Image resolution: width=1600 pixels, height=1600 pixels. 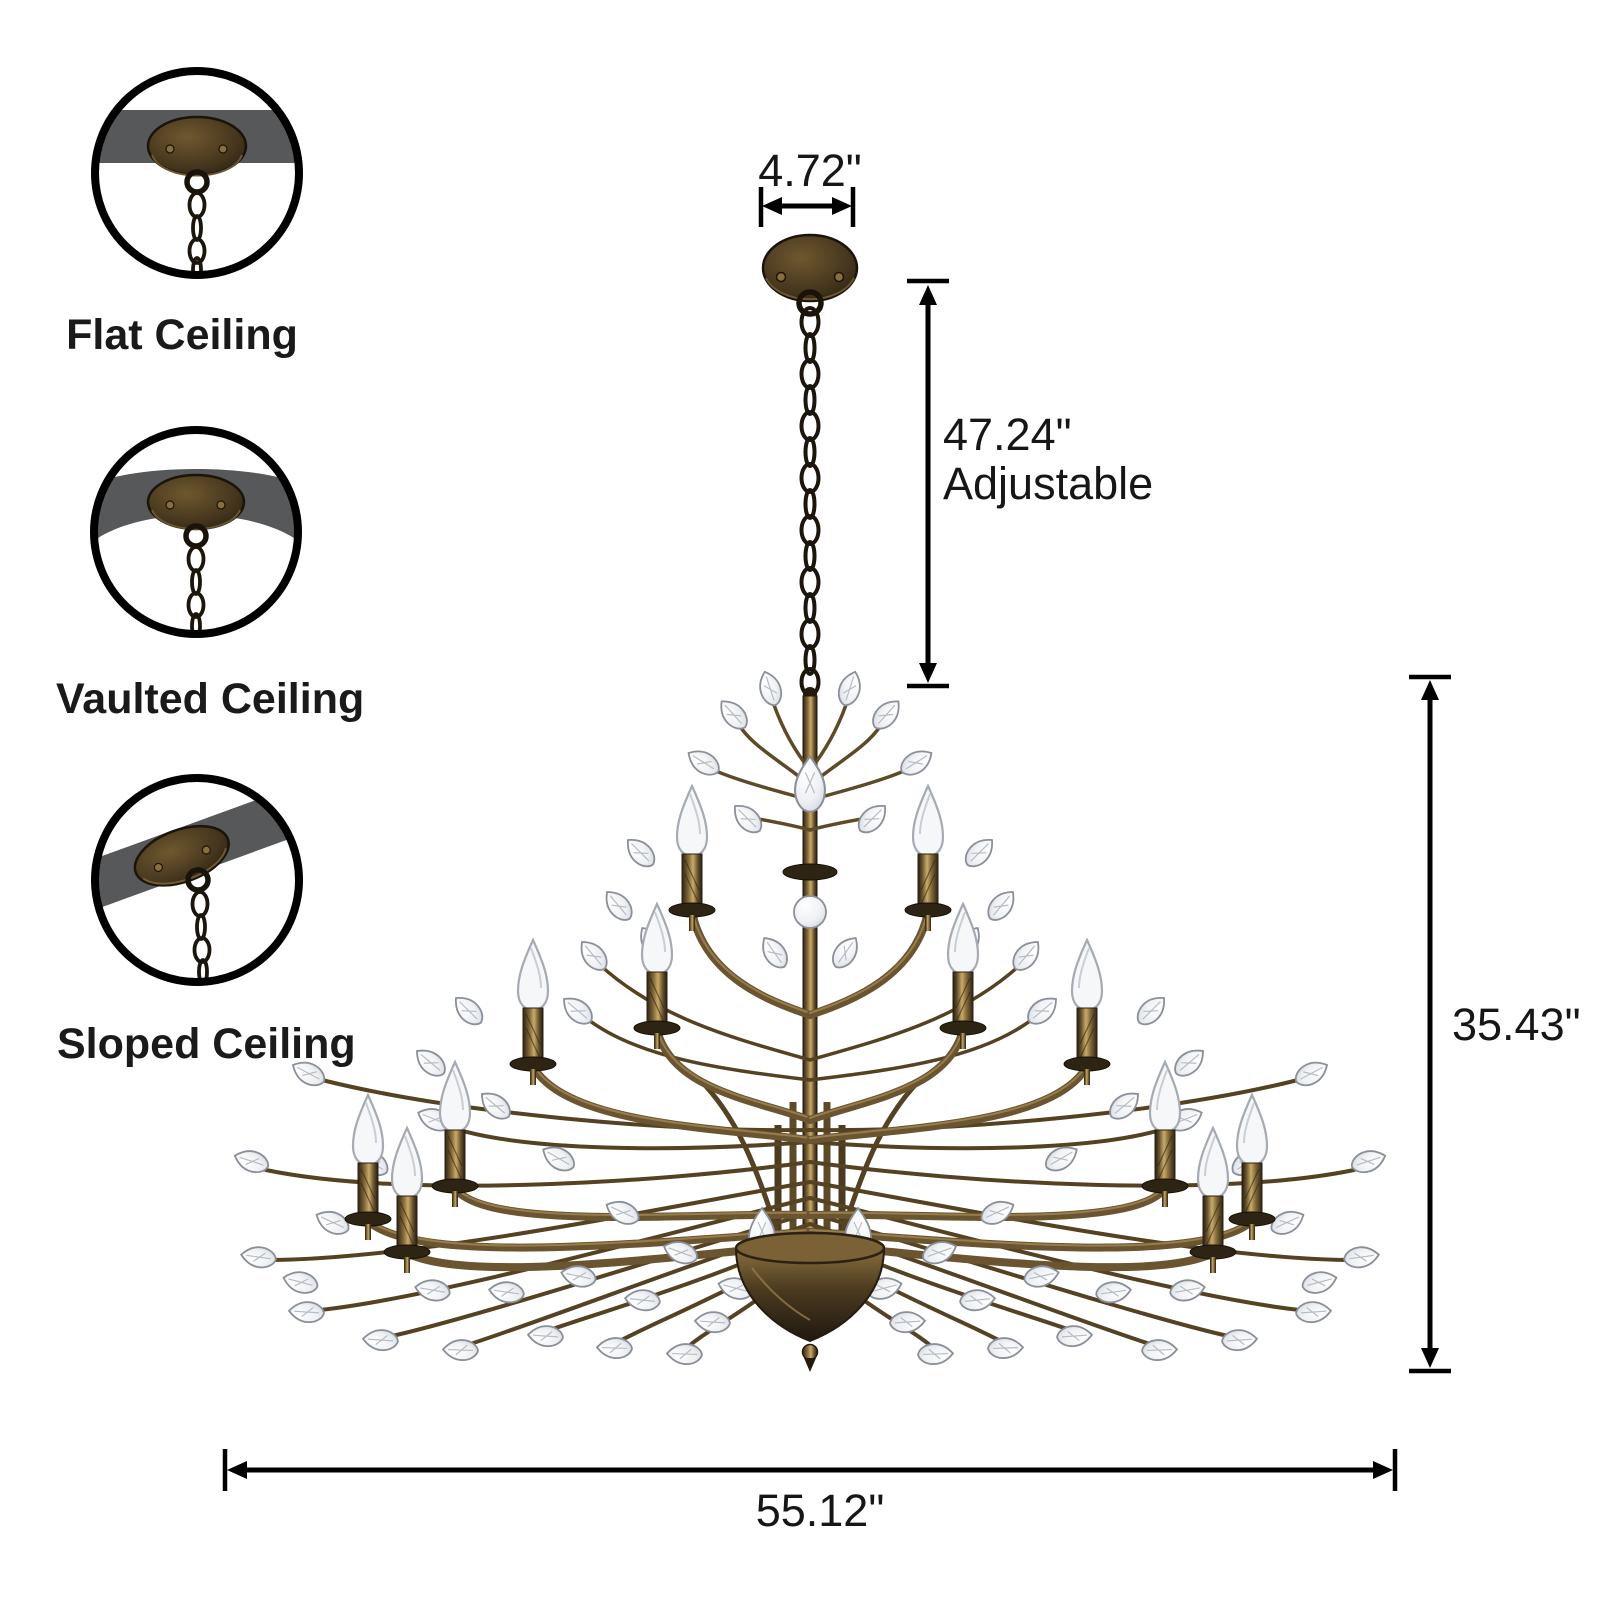 I want to click on chain-length-value: 47.24", so click(x=1007, y=434).